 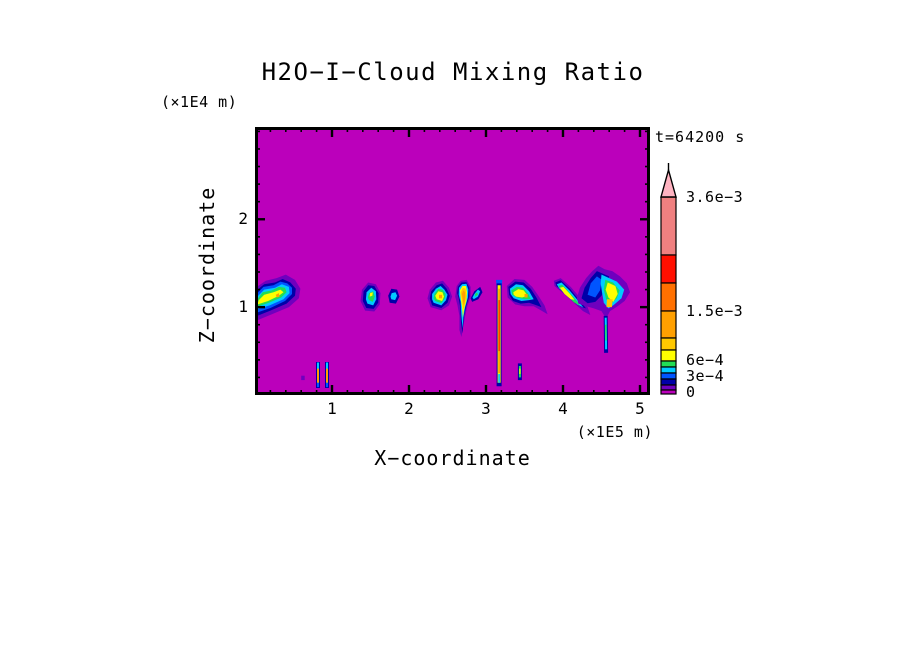 I want to click on colorbar-canvas, so click(x=668, y=279).